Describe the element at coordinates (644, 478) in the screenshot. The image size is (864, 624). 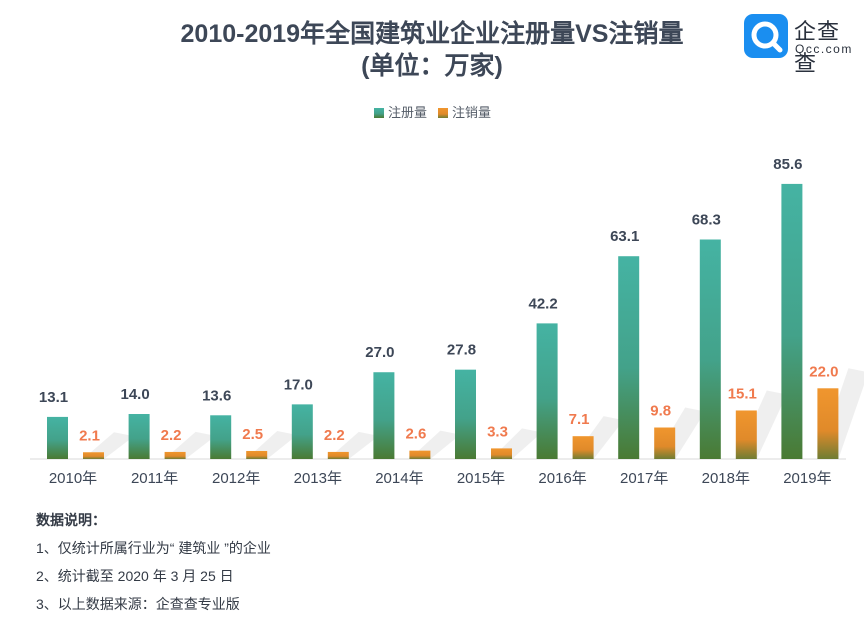
I see `x-tick-label: 2017年` at that location.